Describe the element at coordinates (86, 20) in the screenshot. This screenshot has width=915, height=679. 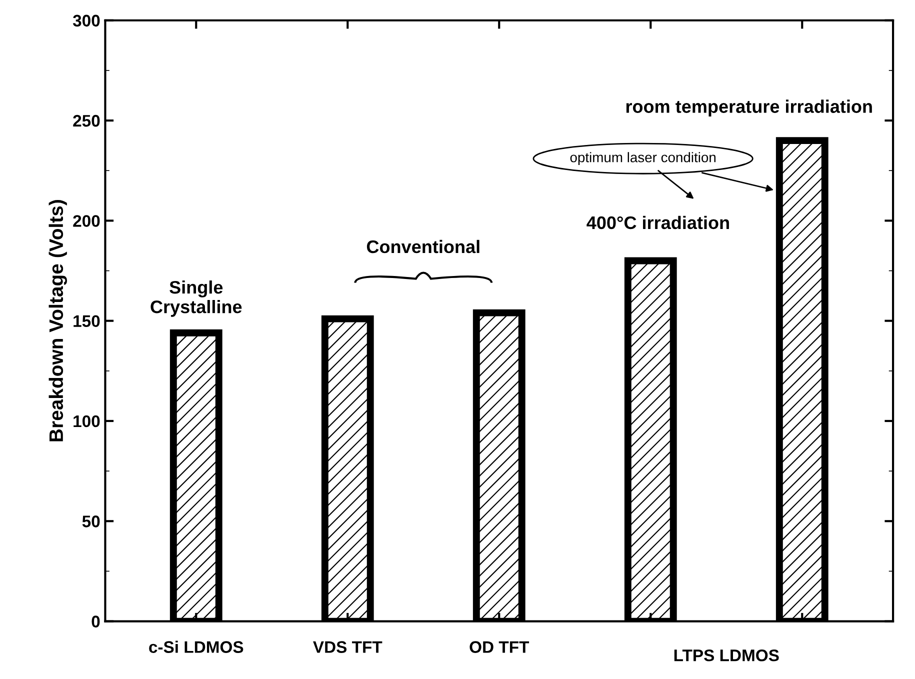
I see `y-tick-label: 300` at that location.